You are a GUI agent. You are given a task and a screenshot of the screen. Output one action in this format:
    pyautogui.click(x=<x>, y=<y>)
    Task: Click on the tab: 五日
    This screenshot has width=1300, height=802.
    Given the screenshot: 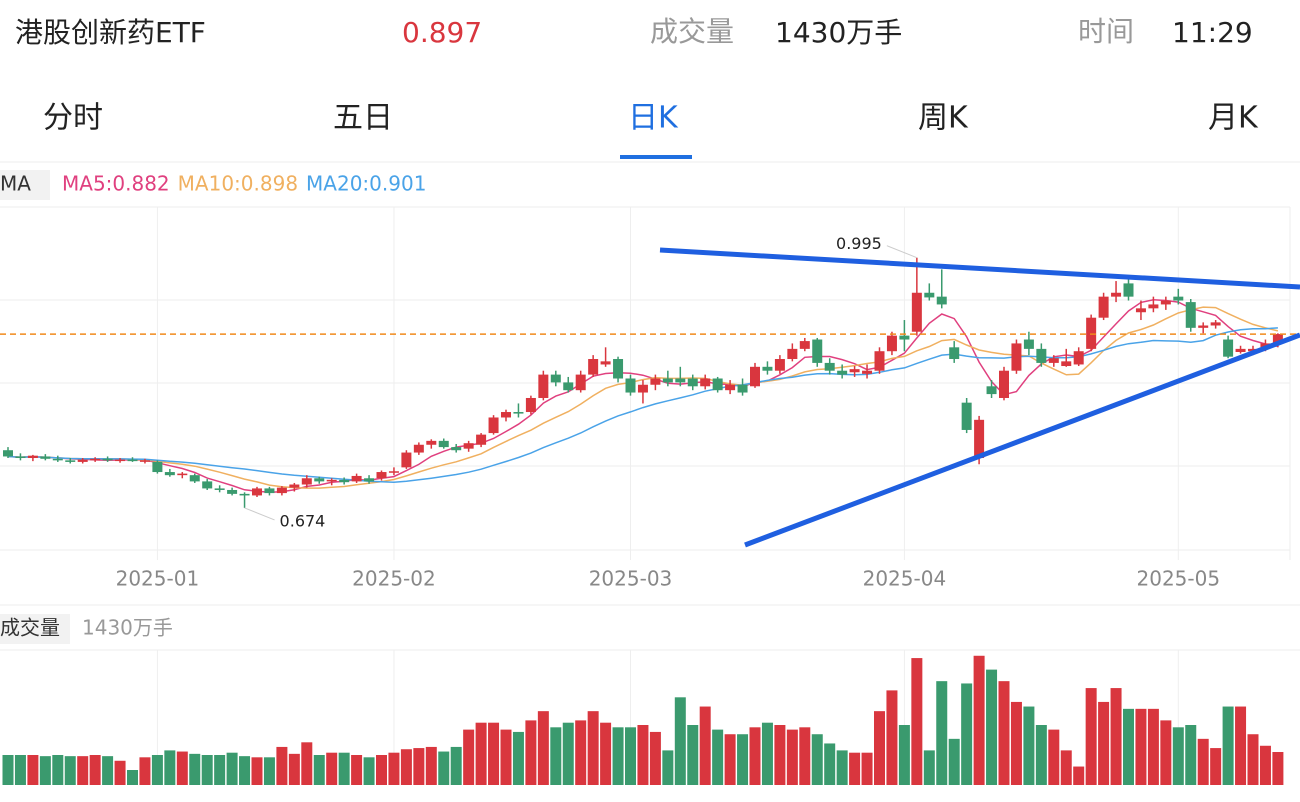 What is the action you would take?
    pyautogui.click(x=363, y=118)
    